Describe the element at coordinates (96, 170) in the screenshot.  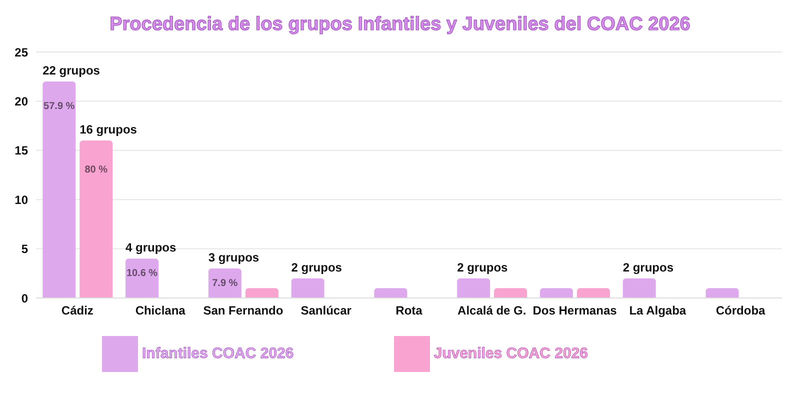
I see `annotation: 80 %` at that location.